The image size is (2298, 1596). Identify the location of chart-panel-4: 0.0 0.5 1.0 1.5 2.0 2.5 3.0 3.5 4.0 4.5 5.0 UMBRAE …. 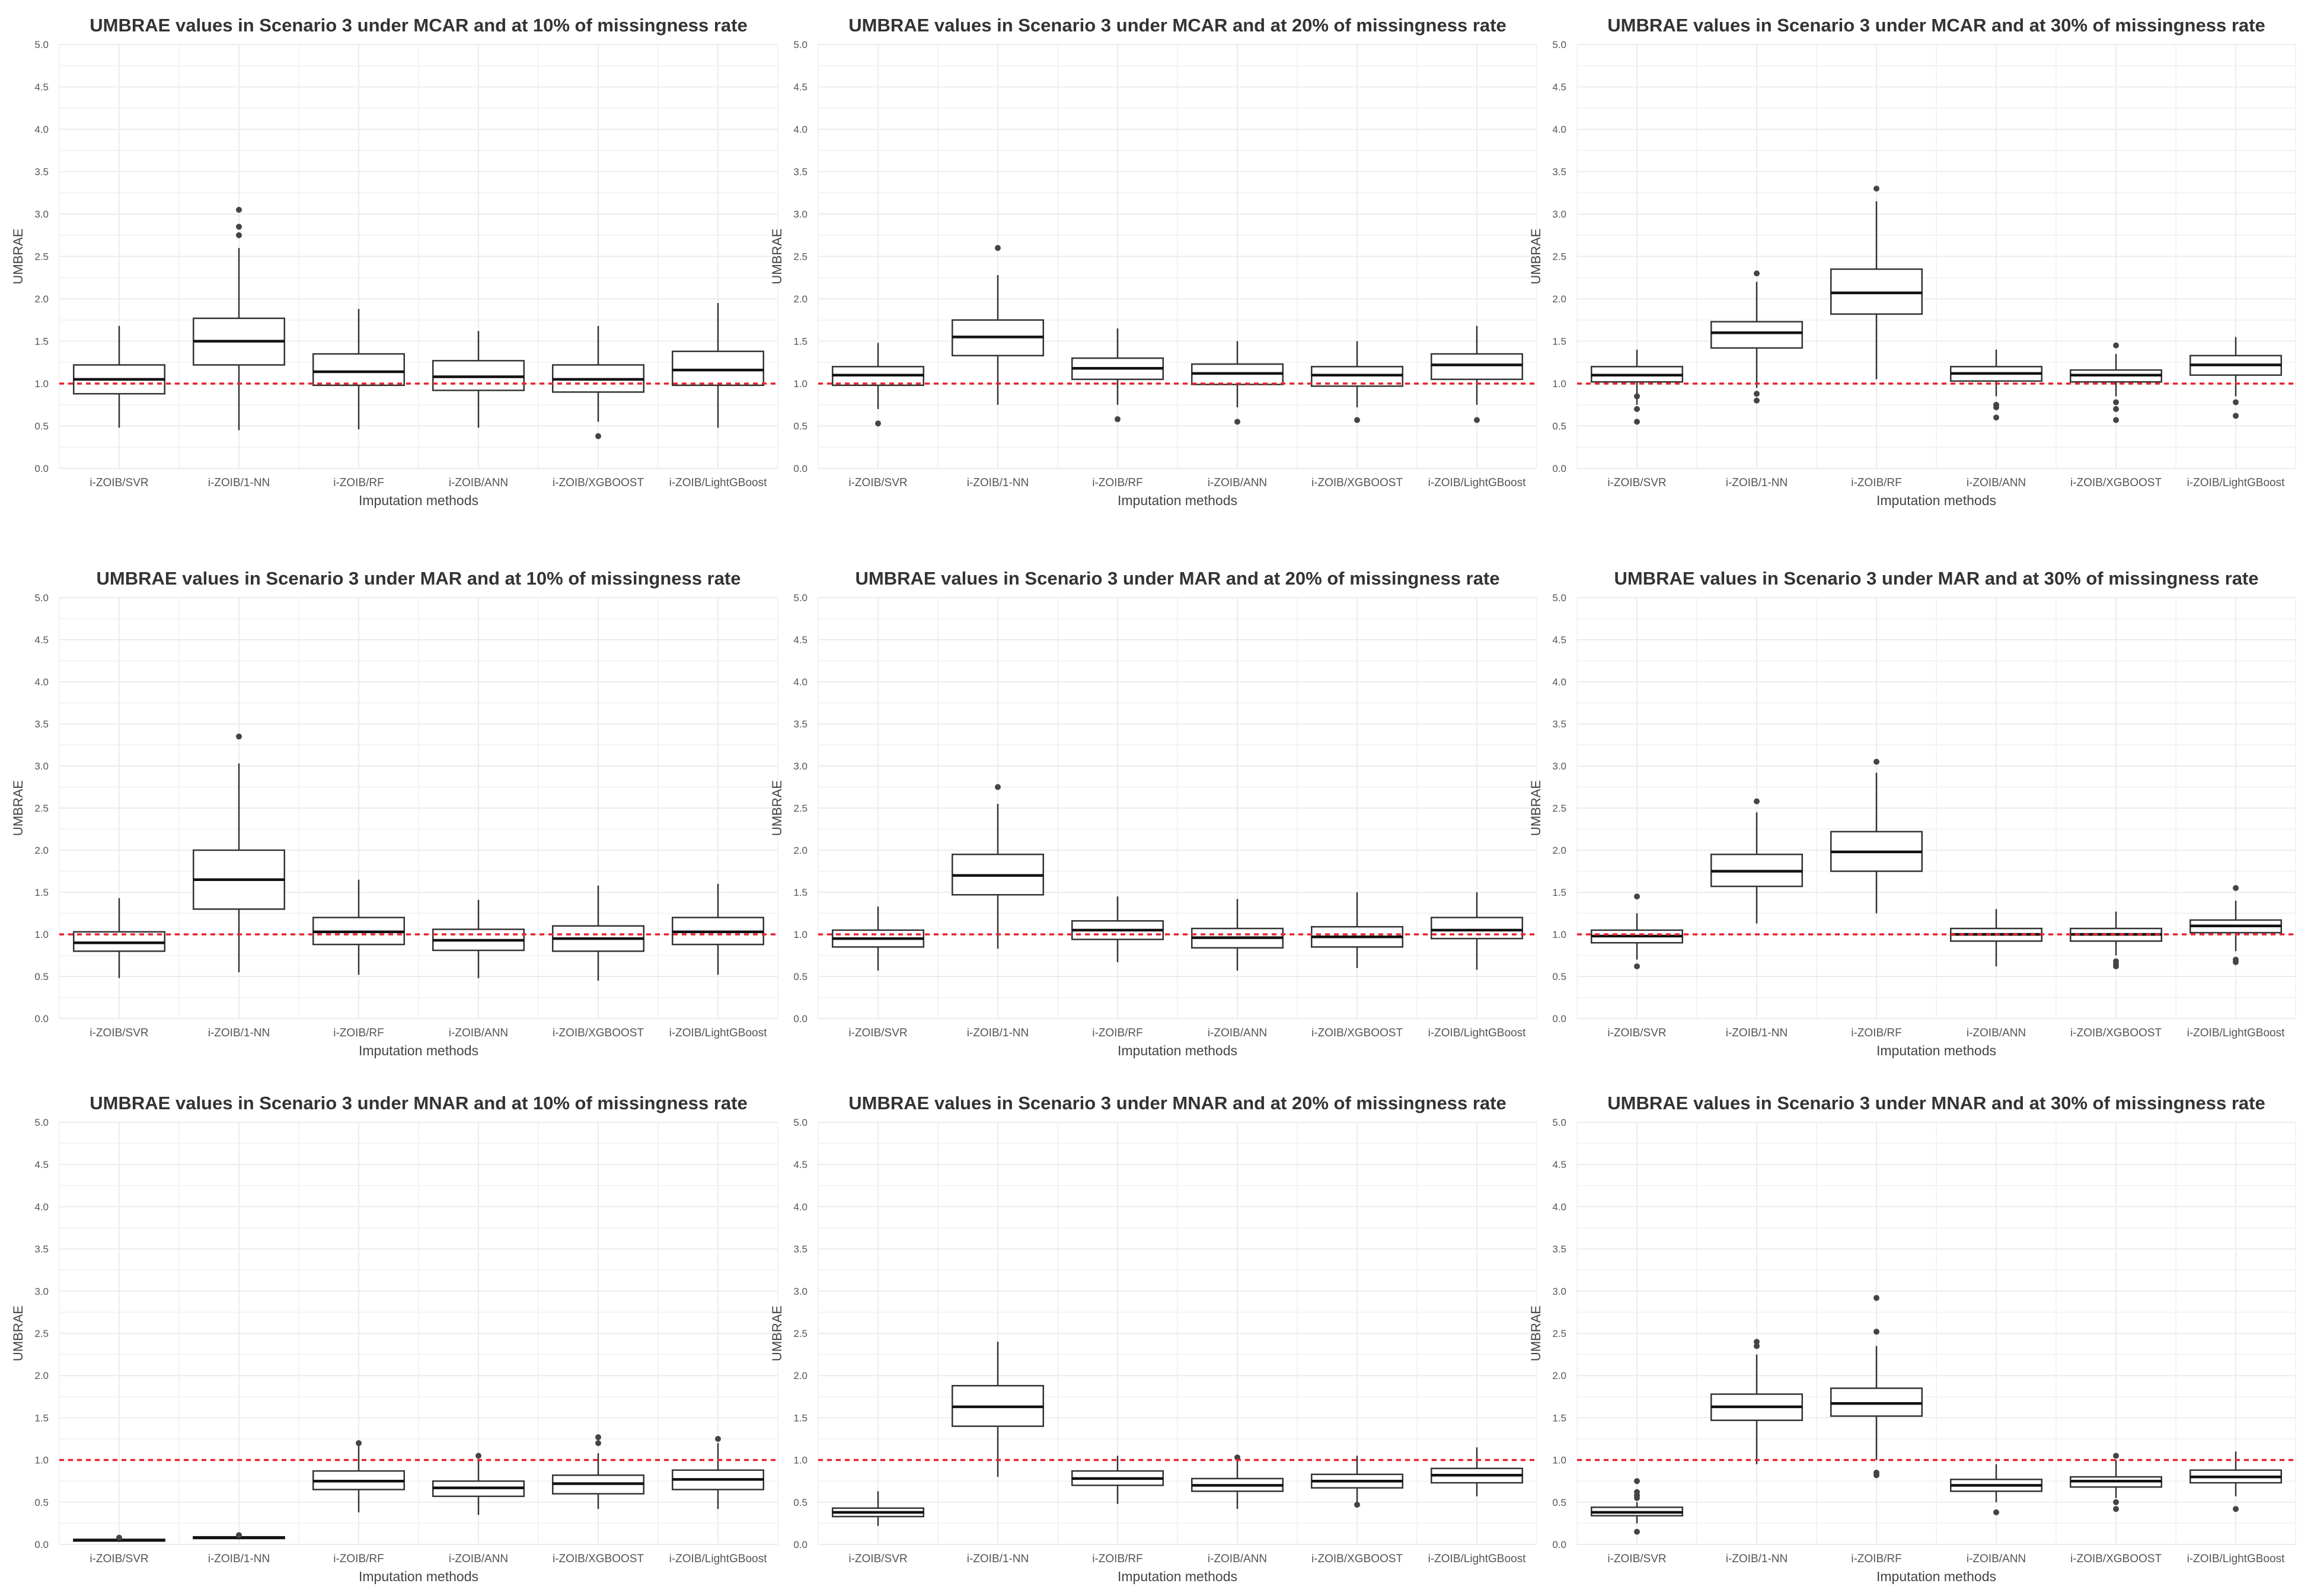
(394, 813).